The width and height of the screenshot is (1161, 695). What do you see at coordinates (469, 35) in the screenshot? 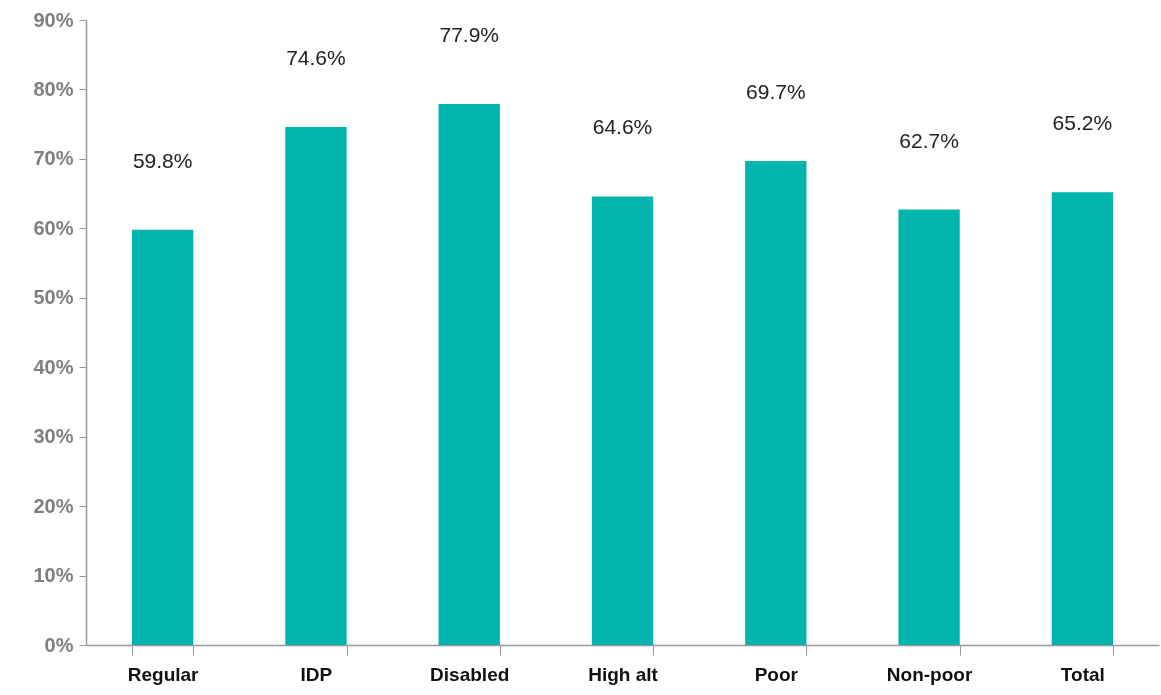
I see `data-label: 77.9%` at bounding box center [469, 35].